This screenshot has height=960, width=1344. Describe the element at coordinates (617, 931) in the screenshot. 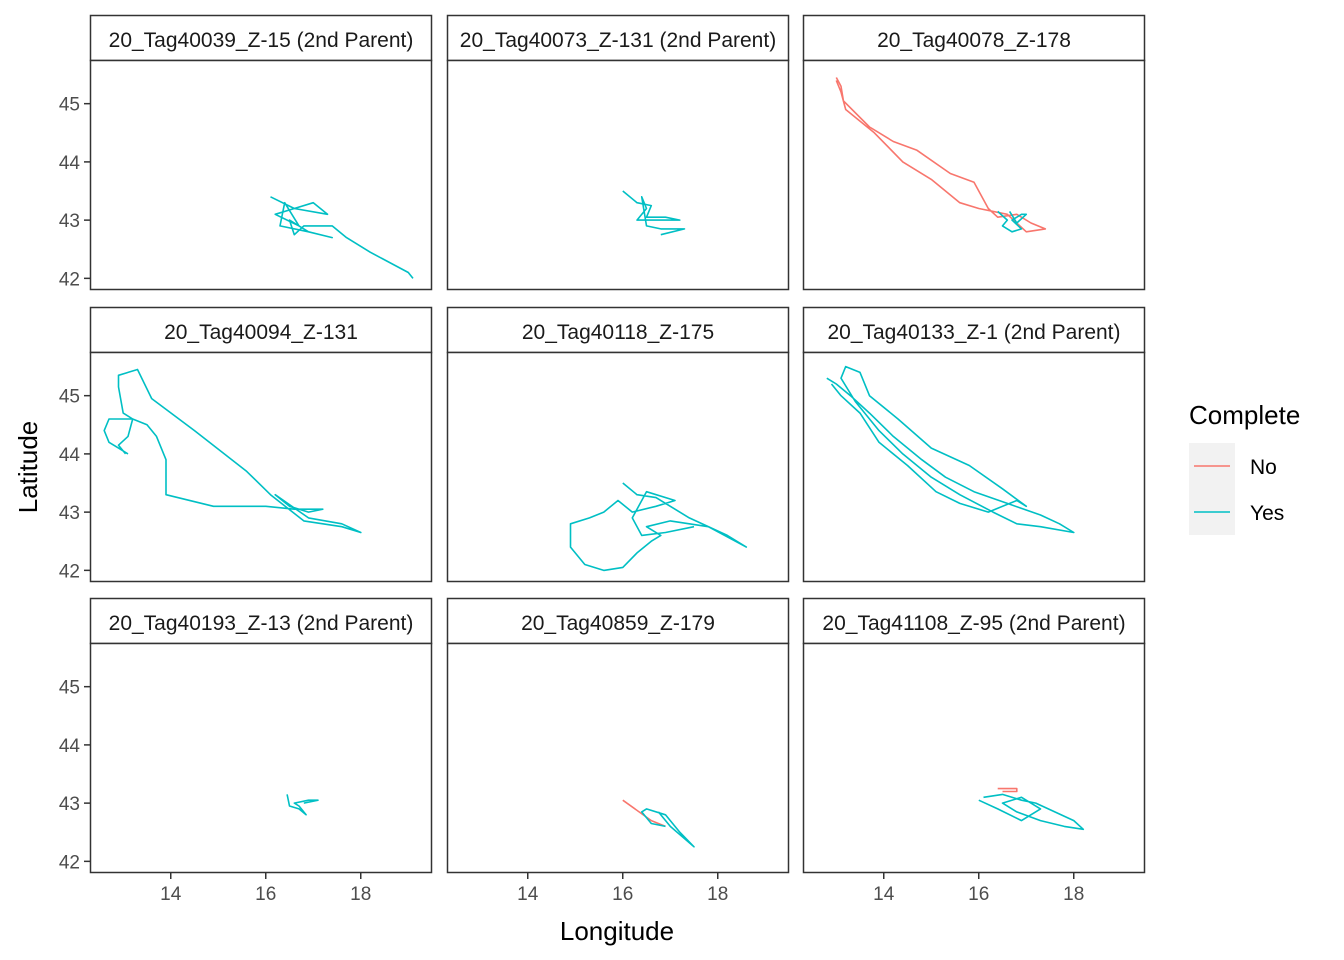

I see `x-axis-title: Longitude` at that location.